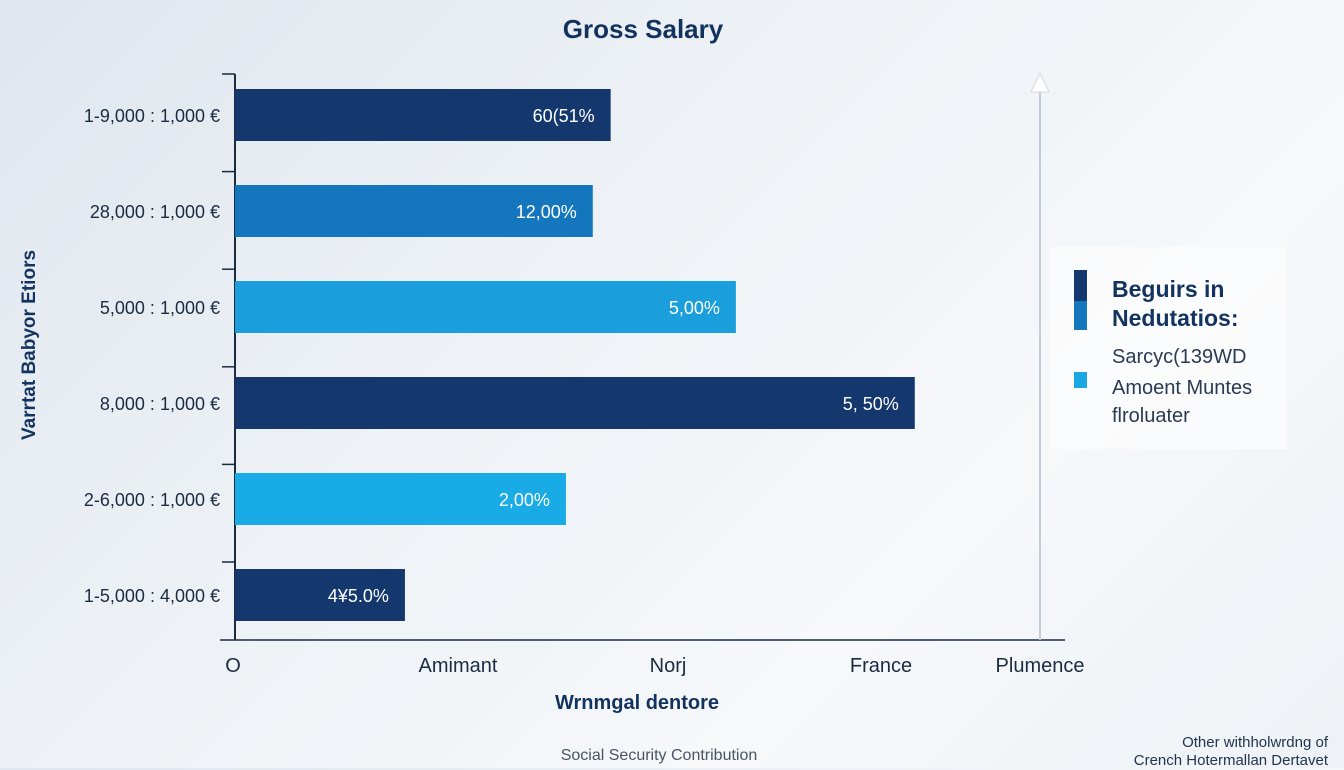 The height and width of the screenshot is (770, 1344). Describe the element at coordinates (637, 703) in the screenshot. I see `x-axis-label: Wrnmgal dentore` at that location.